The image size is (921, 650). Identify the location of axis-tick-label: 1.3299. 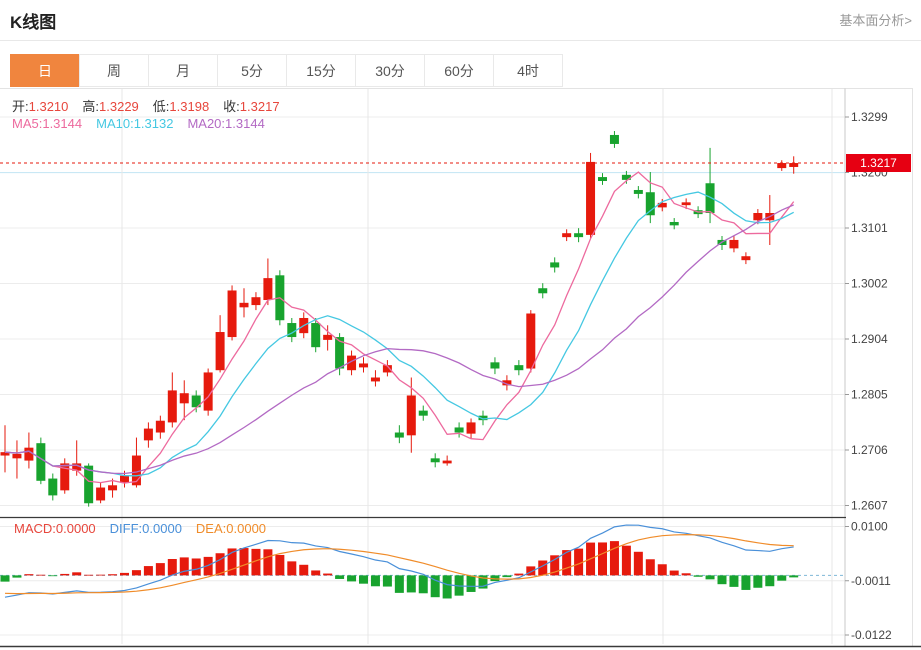
(869, 117).